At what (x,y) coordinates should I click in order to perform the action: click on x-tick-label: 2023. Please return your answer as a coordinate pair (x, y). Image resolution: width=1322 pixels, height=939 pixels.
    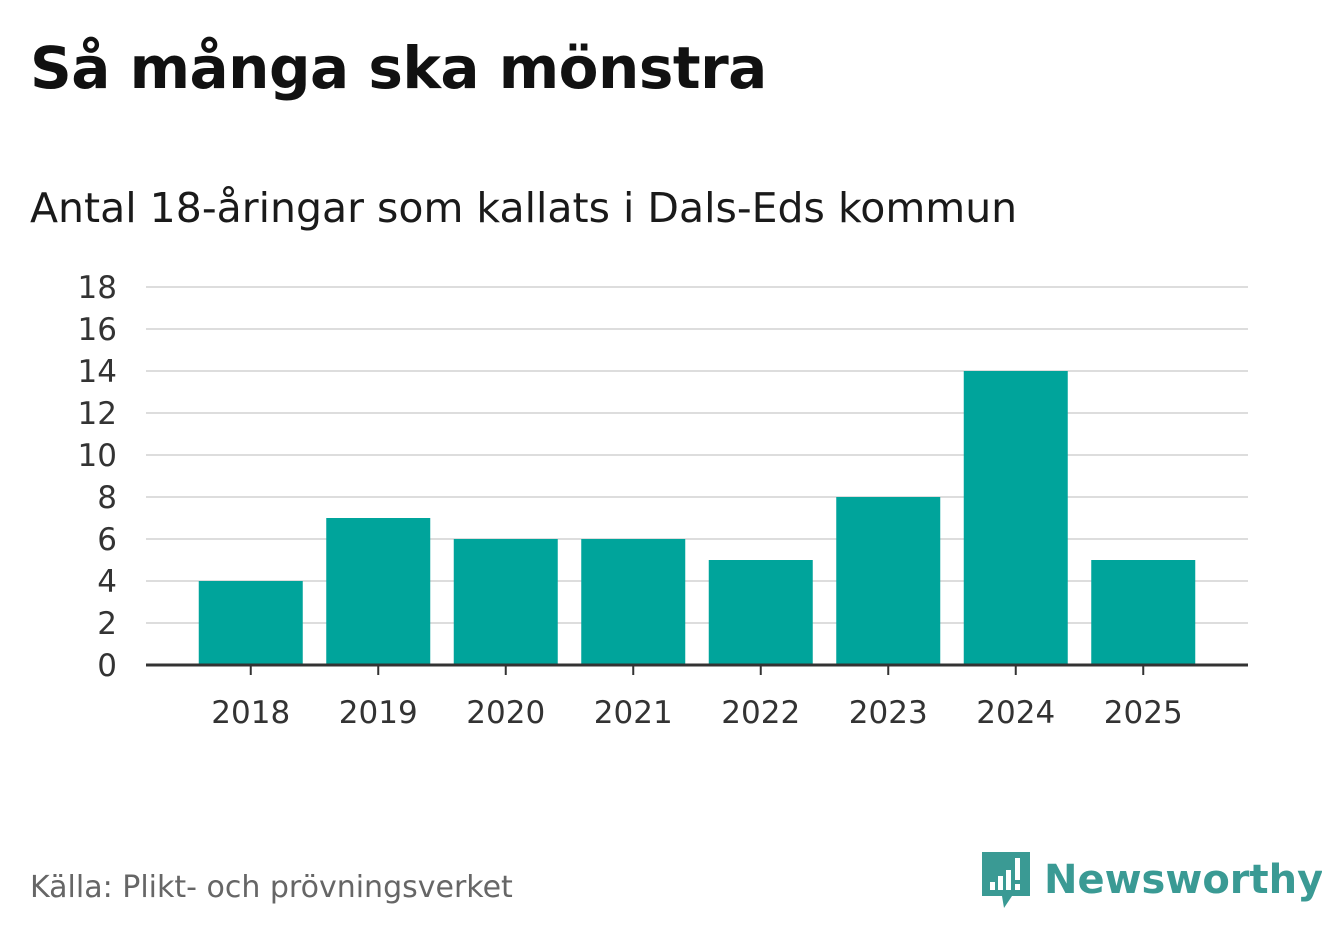
    Looking at the image, I should click on (888, 713).